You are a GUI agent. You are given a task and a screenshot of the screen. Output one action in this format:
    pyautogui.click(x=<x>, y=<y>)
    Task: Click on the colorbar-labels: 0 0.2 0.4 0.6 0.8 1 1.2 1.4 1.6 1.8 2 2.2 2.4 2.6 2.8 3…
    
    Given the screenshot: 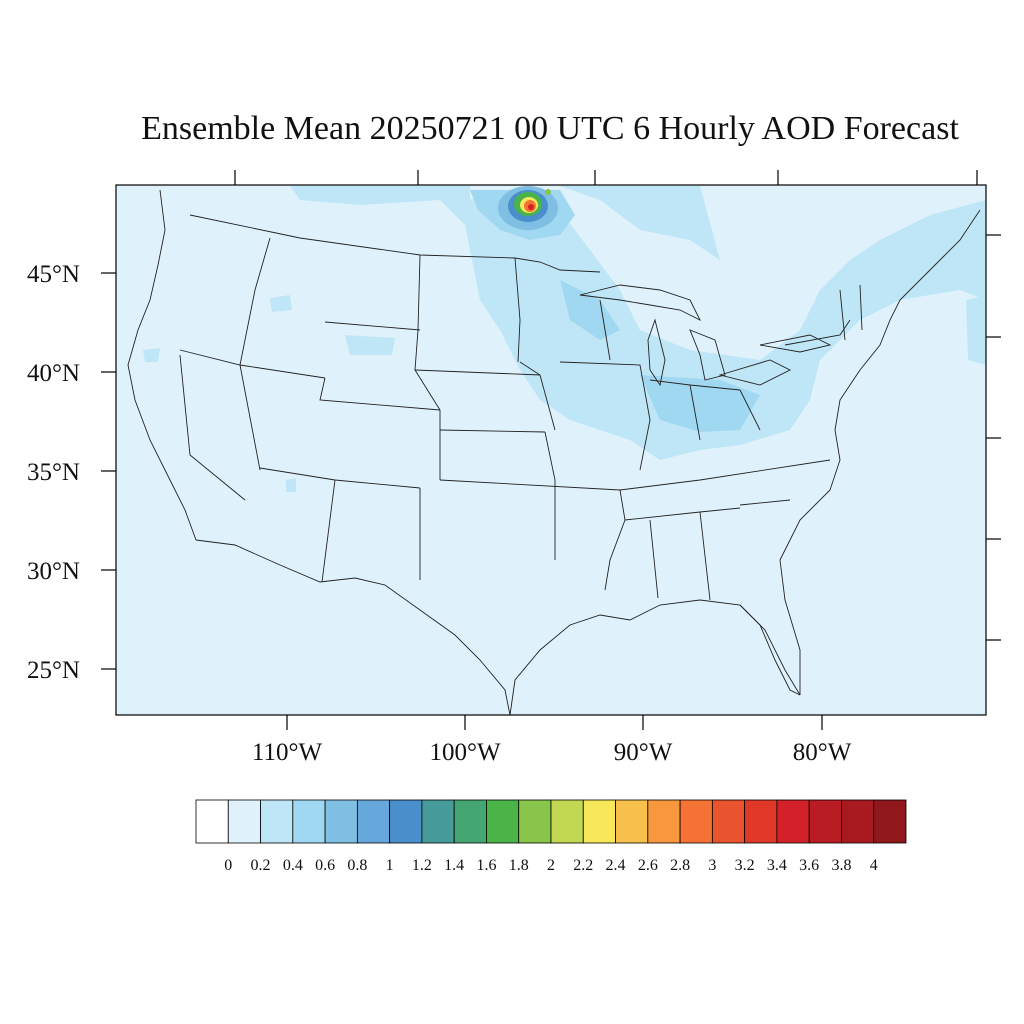 What is the action you would take?
    pyautogui.click(x=550, y=865)
    